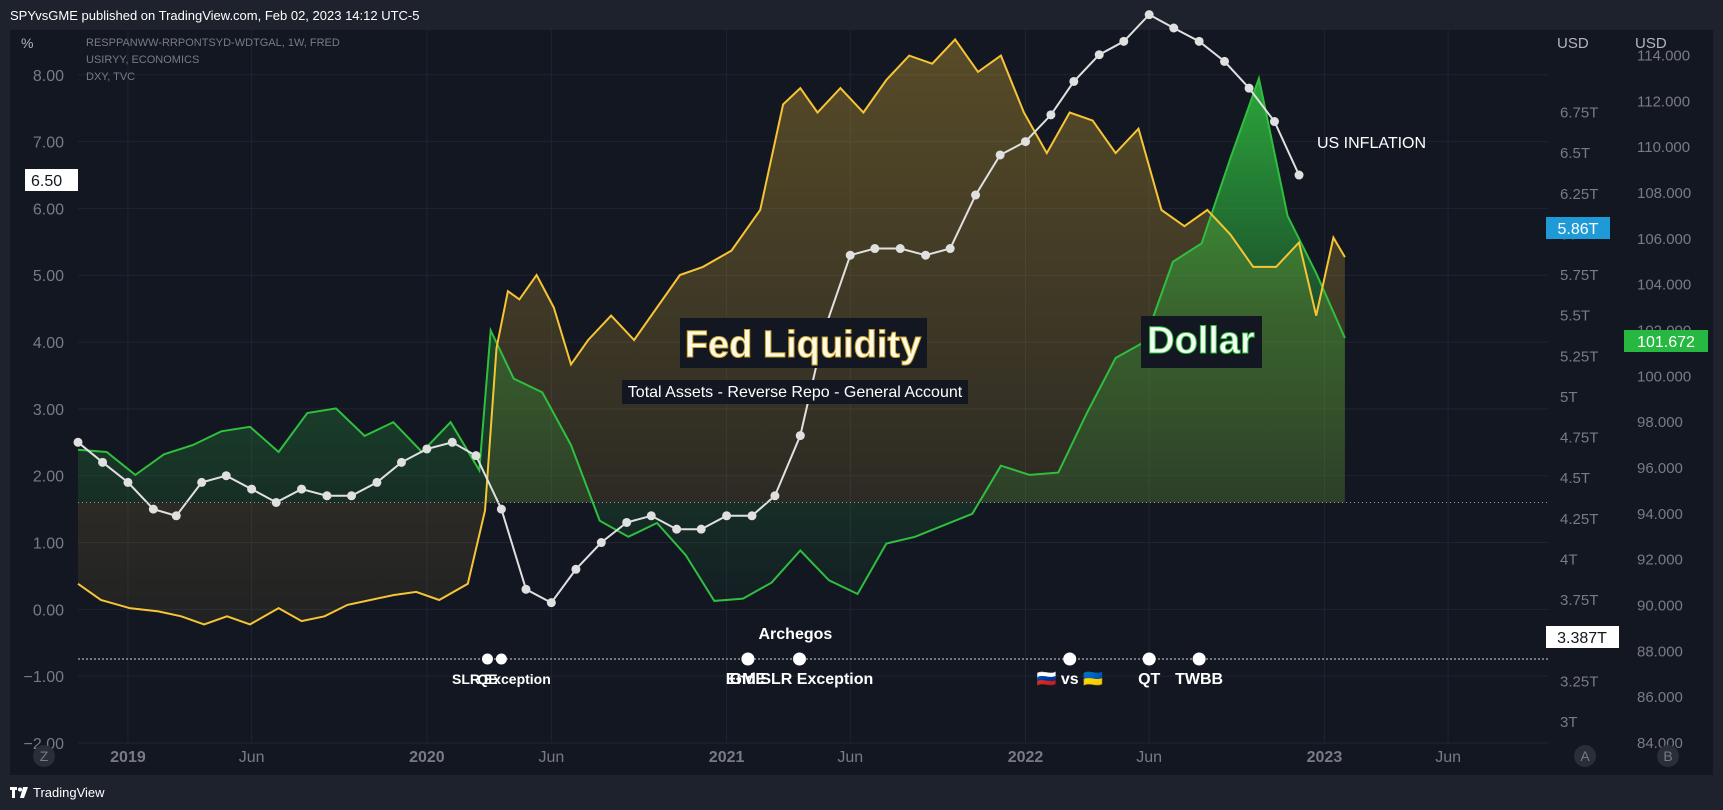 The width and height of the screenshot is (1723, 810). I want to click on event-marker: TWBB, so click(1199, 670).